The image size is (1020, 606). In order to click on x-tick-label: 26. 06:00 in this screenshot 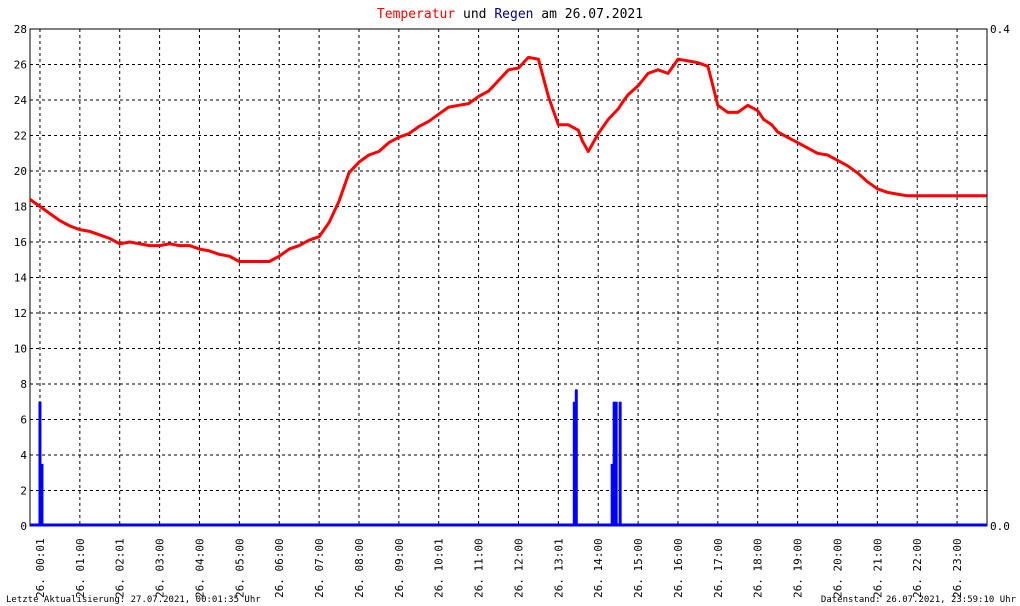, I will do `click(279, 568)`.